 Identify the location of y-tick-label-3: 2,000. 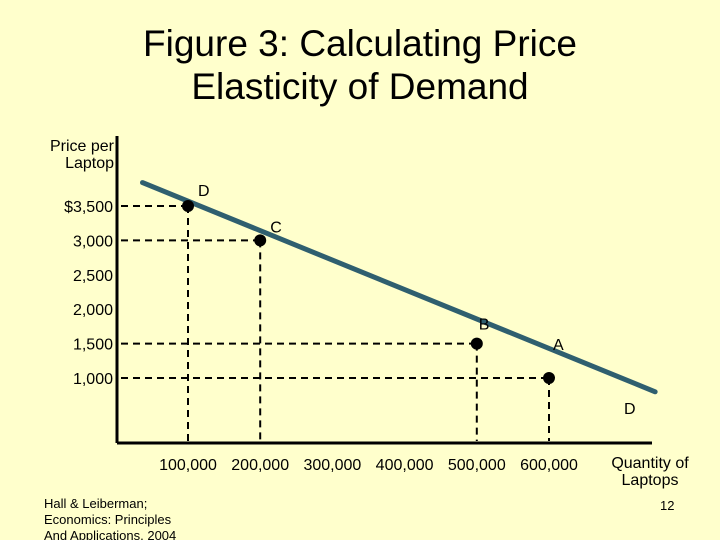
(93, 310).